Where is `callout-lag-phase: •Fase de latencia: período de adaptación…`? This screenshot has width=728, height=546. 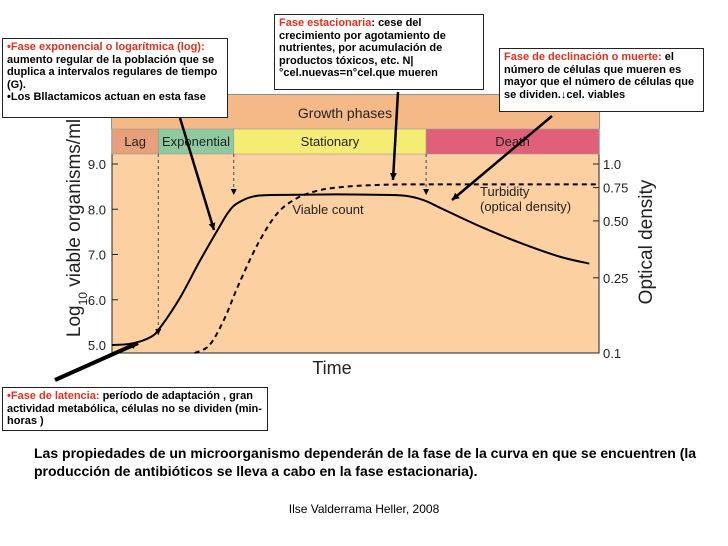
callout-lag-phase: •Fase de latencia: período de adaptación… is located at coordinates (135, 409).